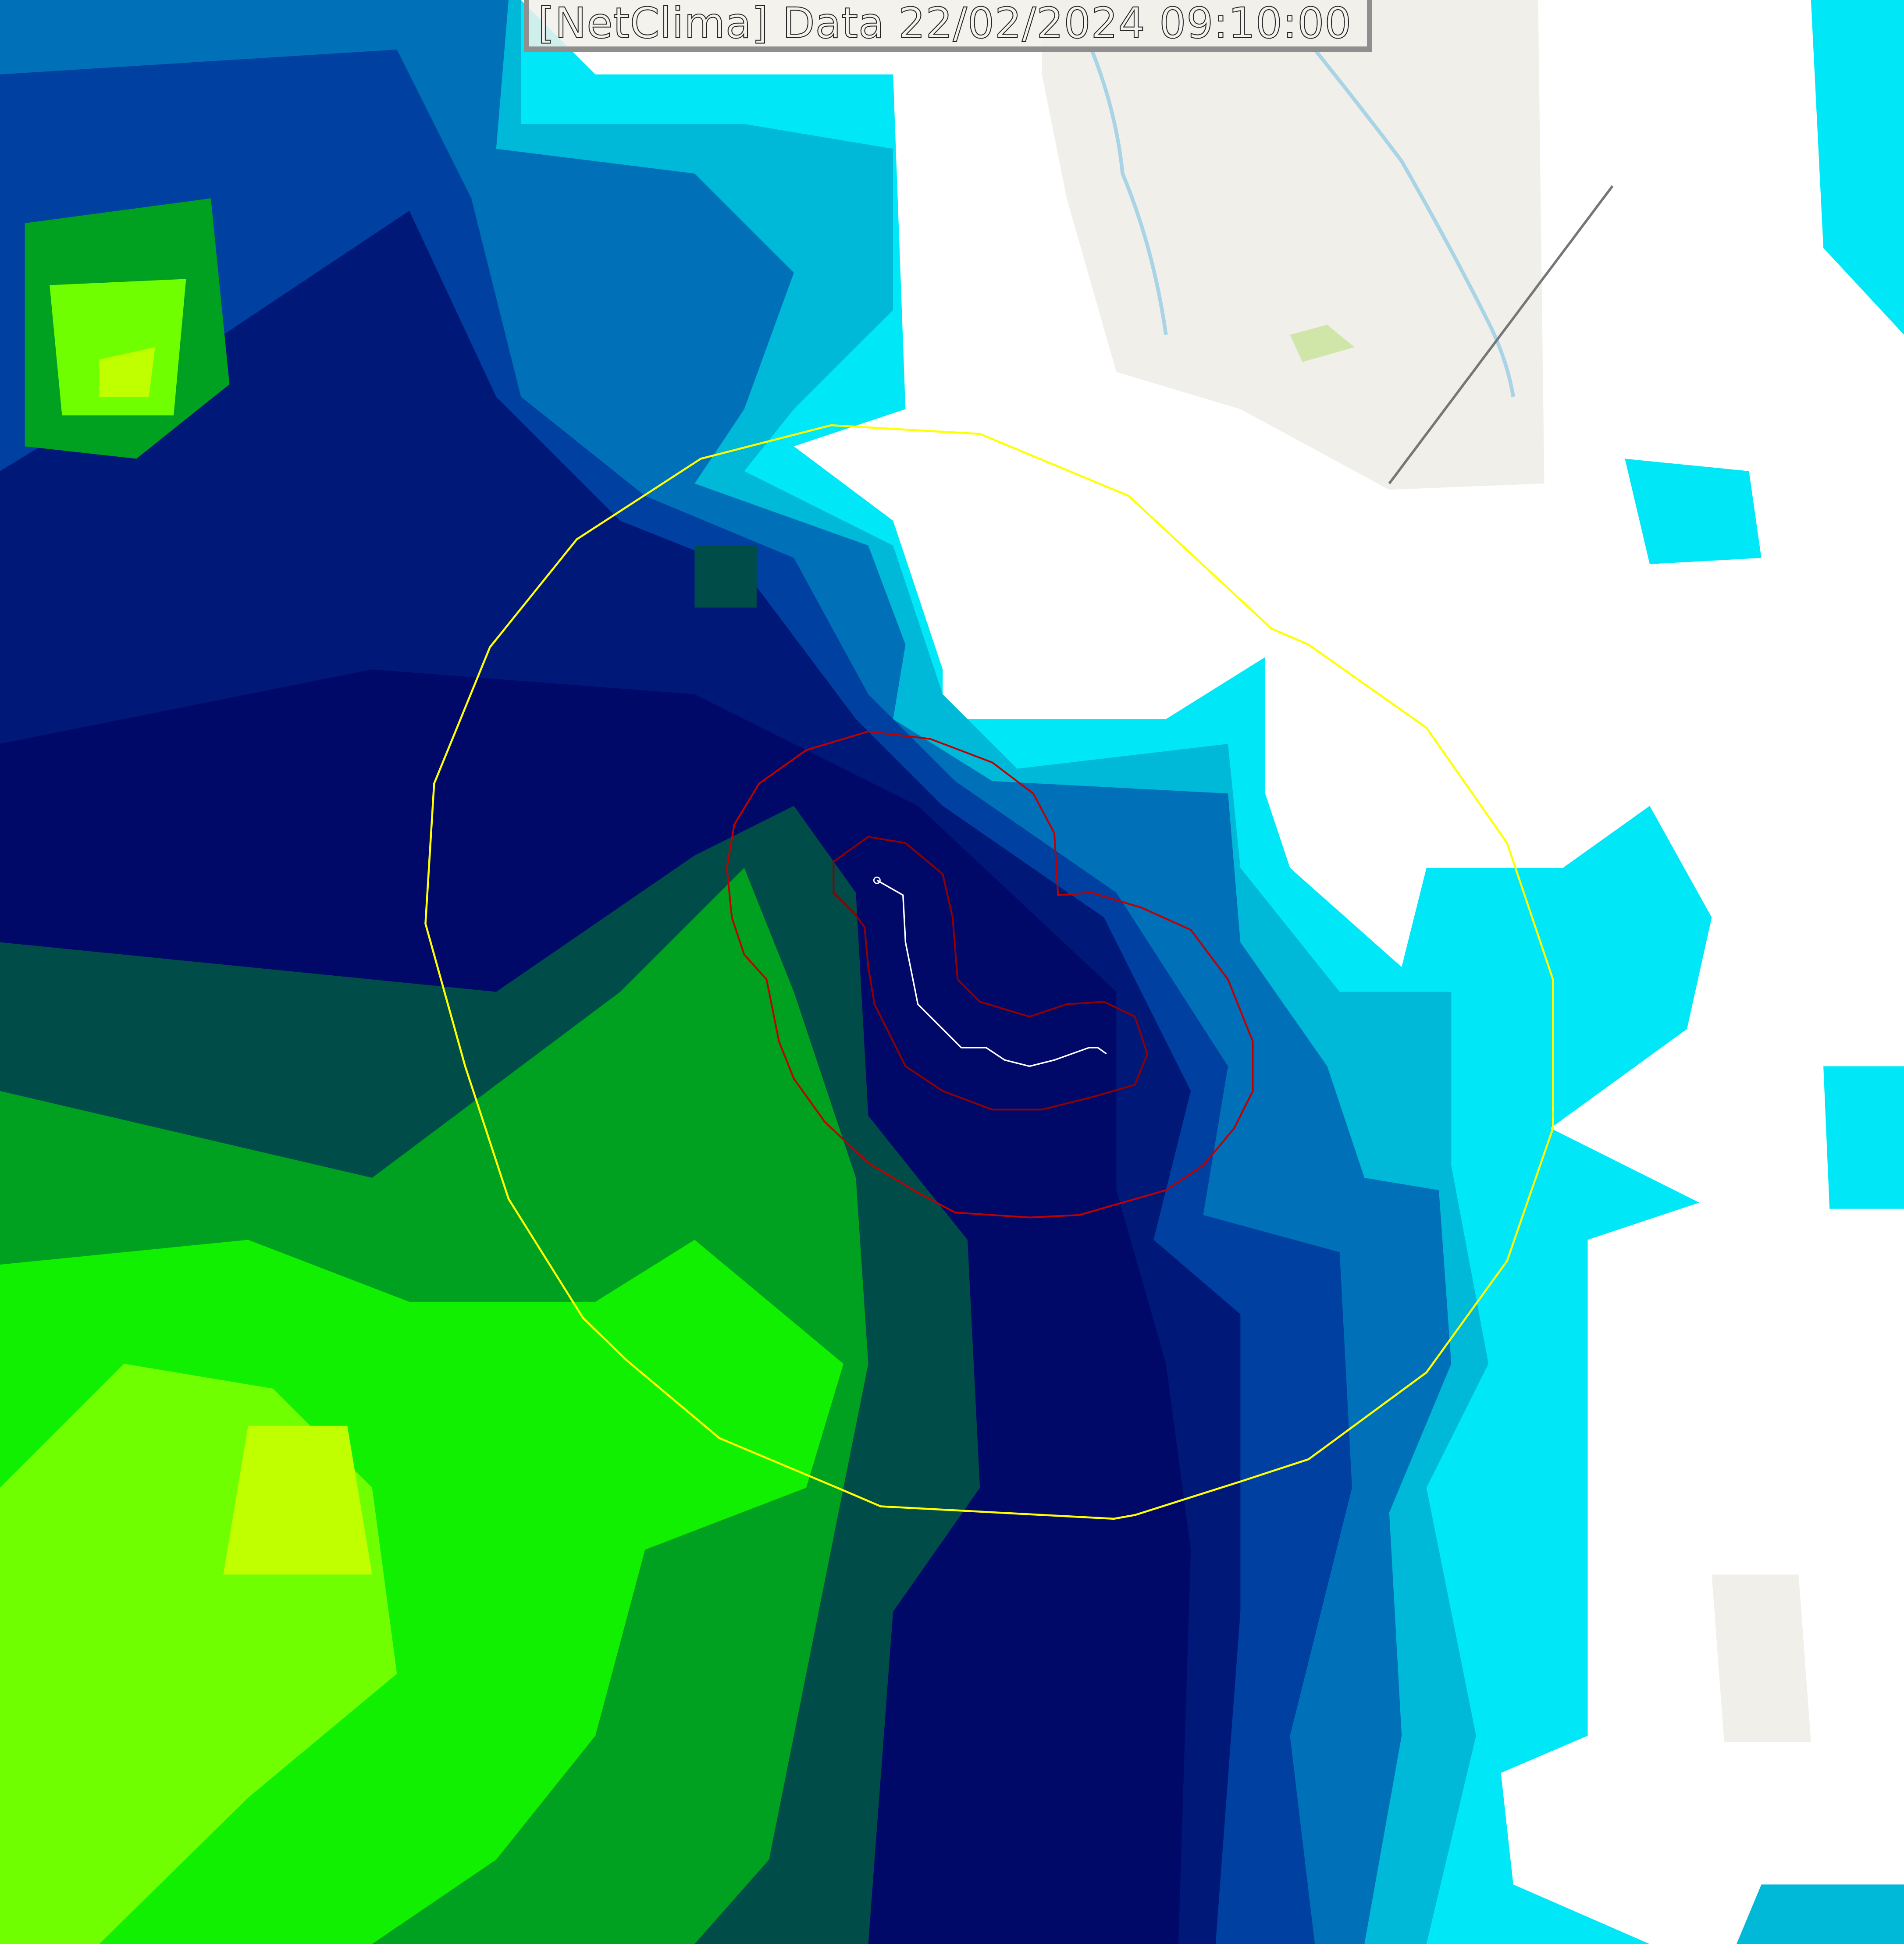 The width and height of the screenshot is (1904, 1944). I want to click on park-area, so click(1322, 343).